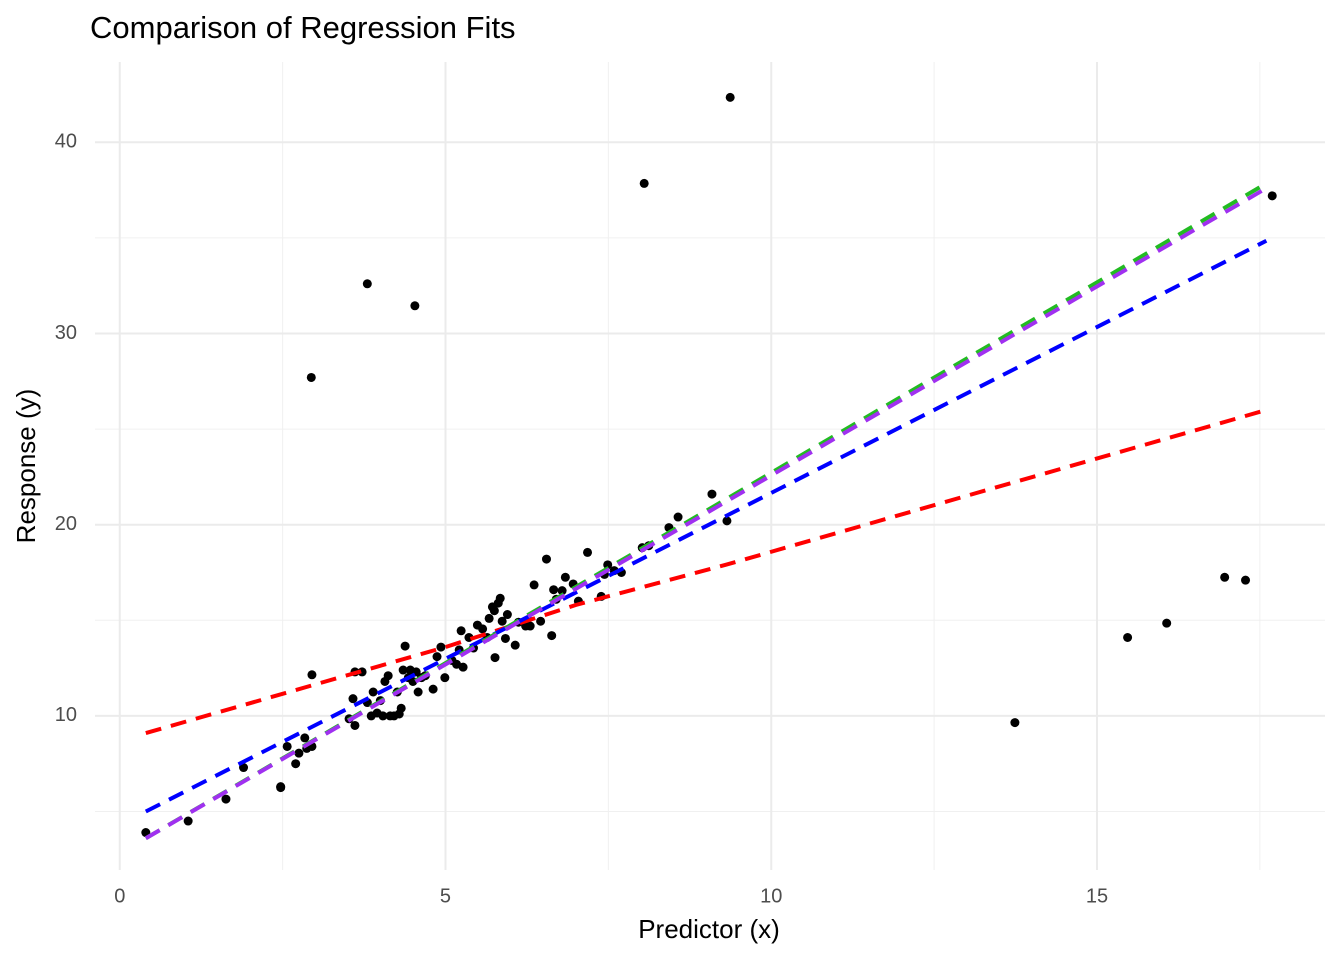 Image resolution: width=1344 pixels, height=960 pixels. I want to click on x-tick-label: 15, so click(1097, 896).